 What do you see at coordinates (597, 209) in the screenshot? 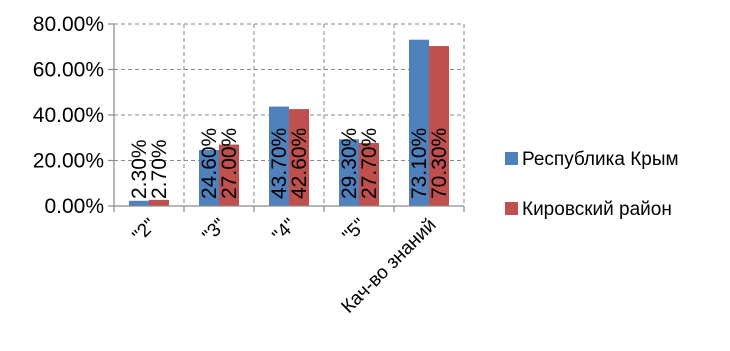
I see `legend-label: Кировский район` at bounding box center [597, 209].